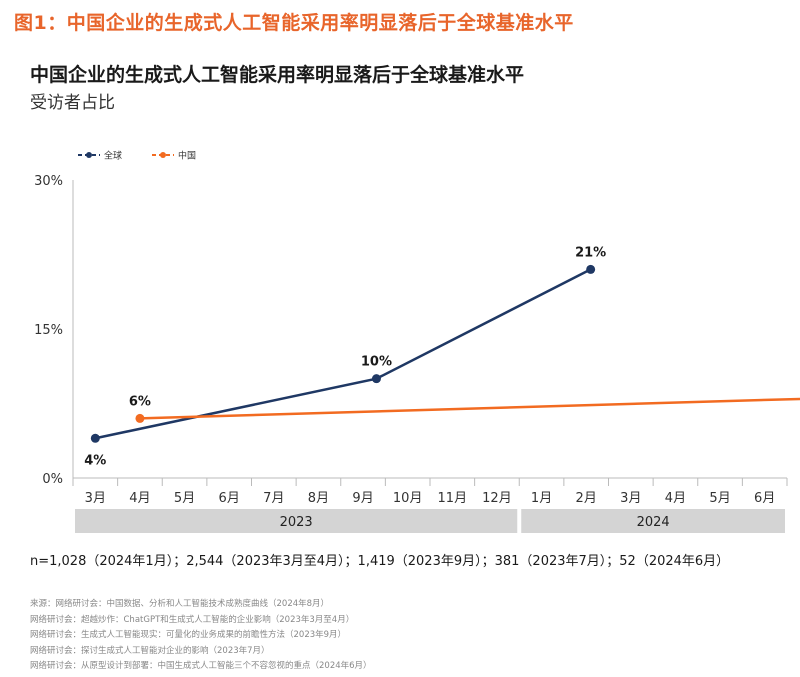 The image size is (800, 677). Describe the element at coordinates (469, 408) in the screenshot. I see `series-line` at that location.